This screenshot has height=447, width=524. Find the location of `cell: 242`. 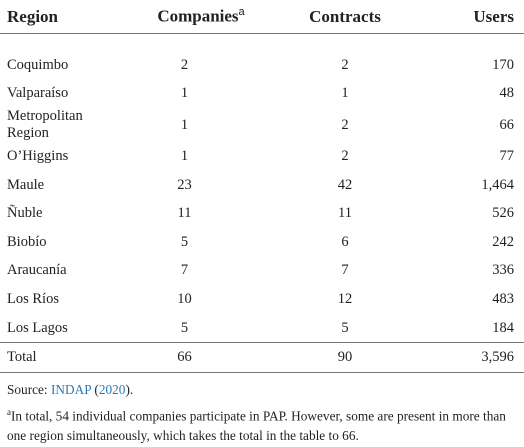

cell: 242 is located at coordinates (503, 241).